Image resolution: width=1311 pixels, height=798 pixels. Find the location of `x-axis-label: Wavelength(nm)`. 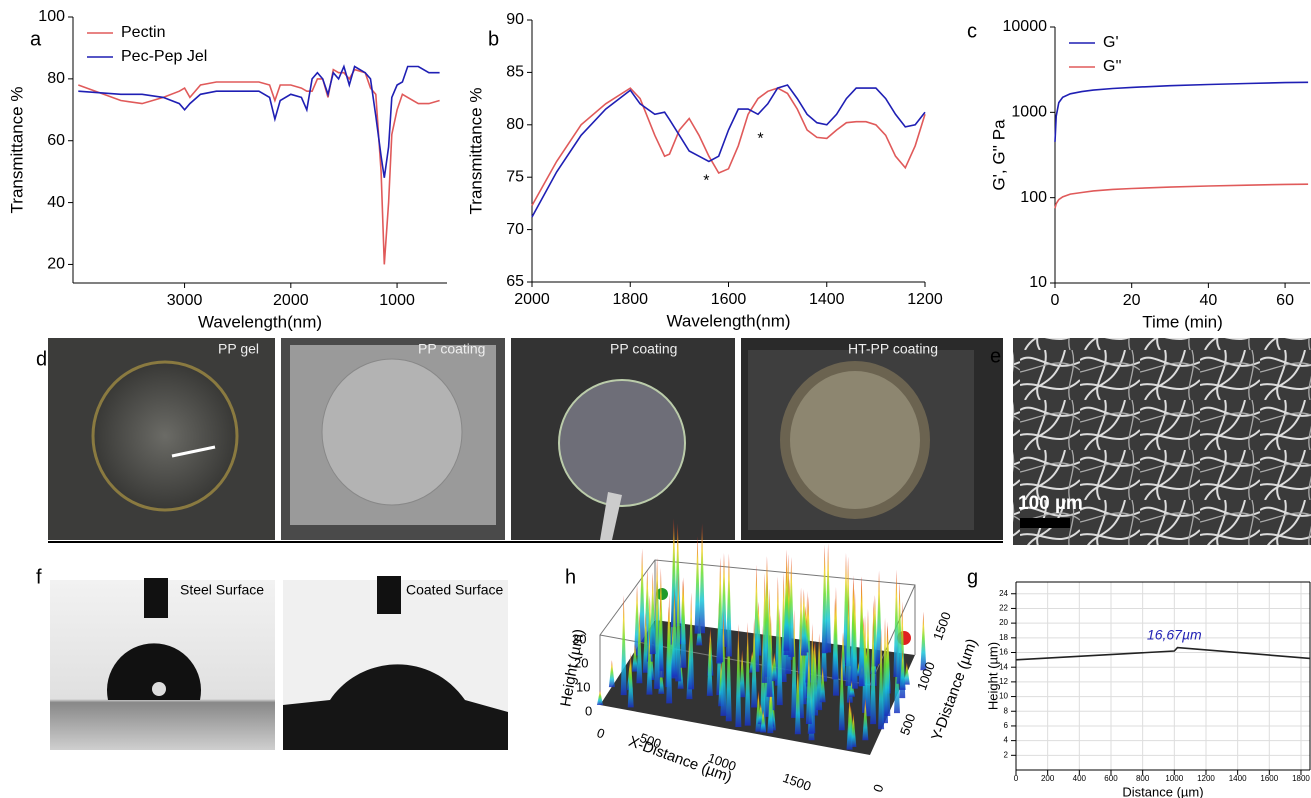

x-axis-label: Wavelength(nm) is located at coordinates (728, 320).